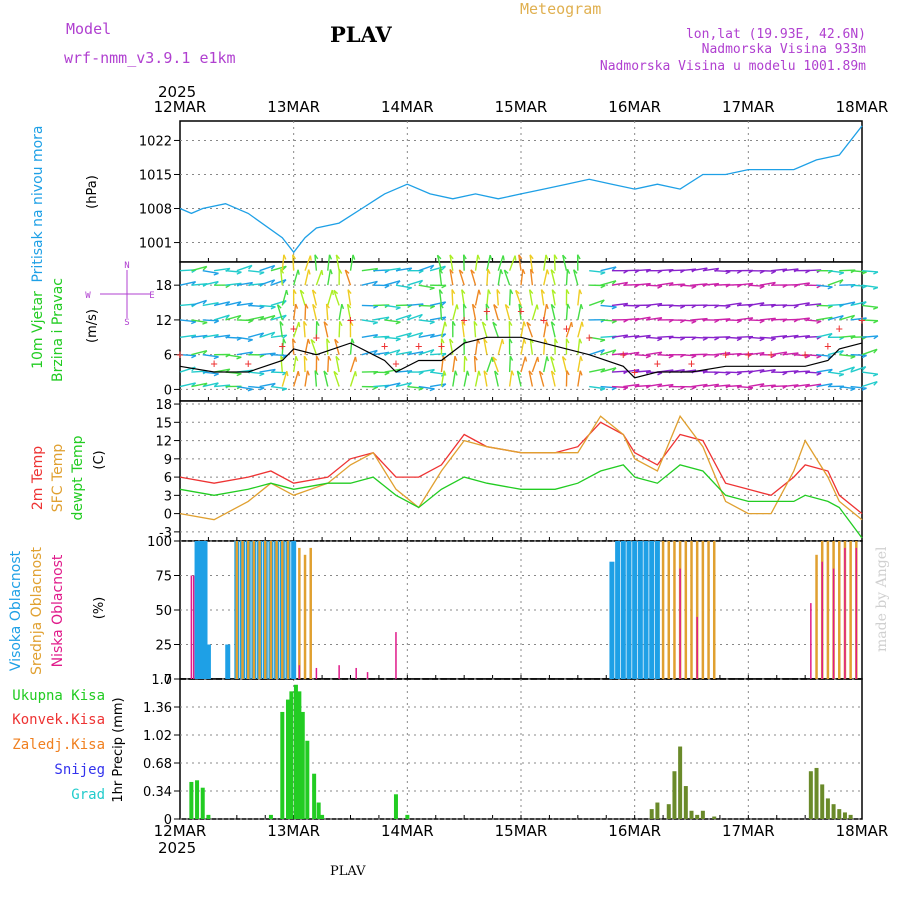  What do you see at coordinates (118, 749) in the screenshot?
I see `precip-ylabel: 1hr Precip (mm)` at bounding box center [118, 749].